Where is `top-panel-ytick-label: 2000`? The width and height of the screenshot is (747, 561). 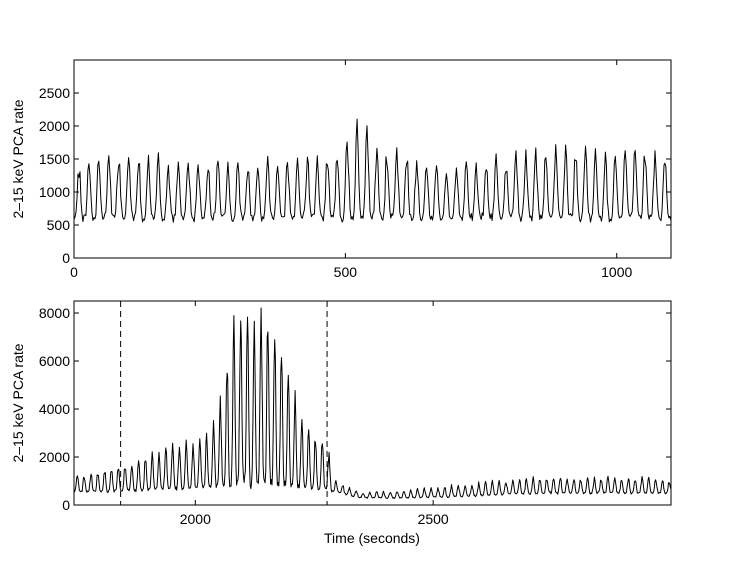
top-panel-ytick-label: 2000 is located at coordinates (54, 126).